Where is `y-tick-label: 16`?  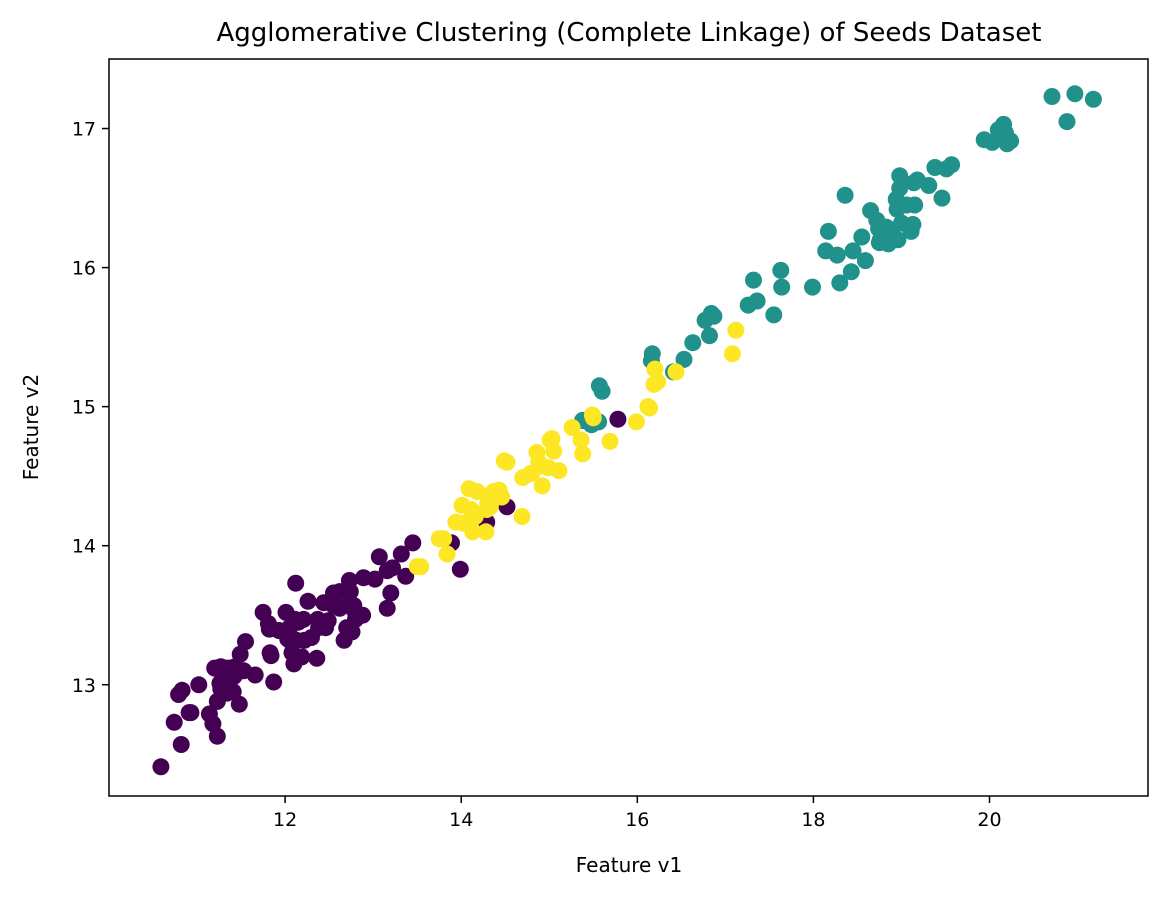
y-tick-label: 16 is located at coordinates (84, 269).